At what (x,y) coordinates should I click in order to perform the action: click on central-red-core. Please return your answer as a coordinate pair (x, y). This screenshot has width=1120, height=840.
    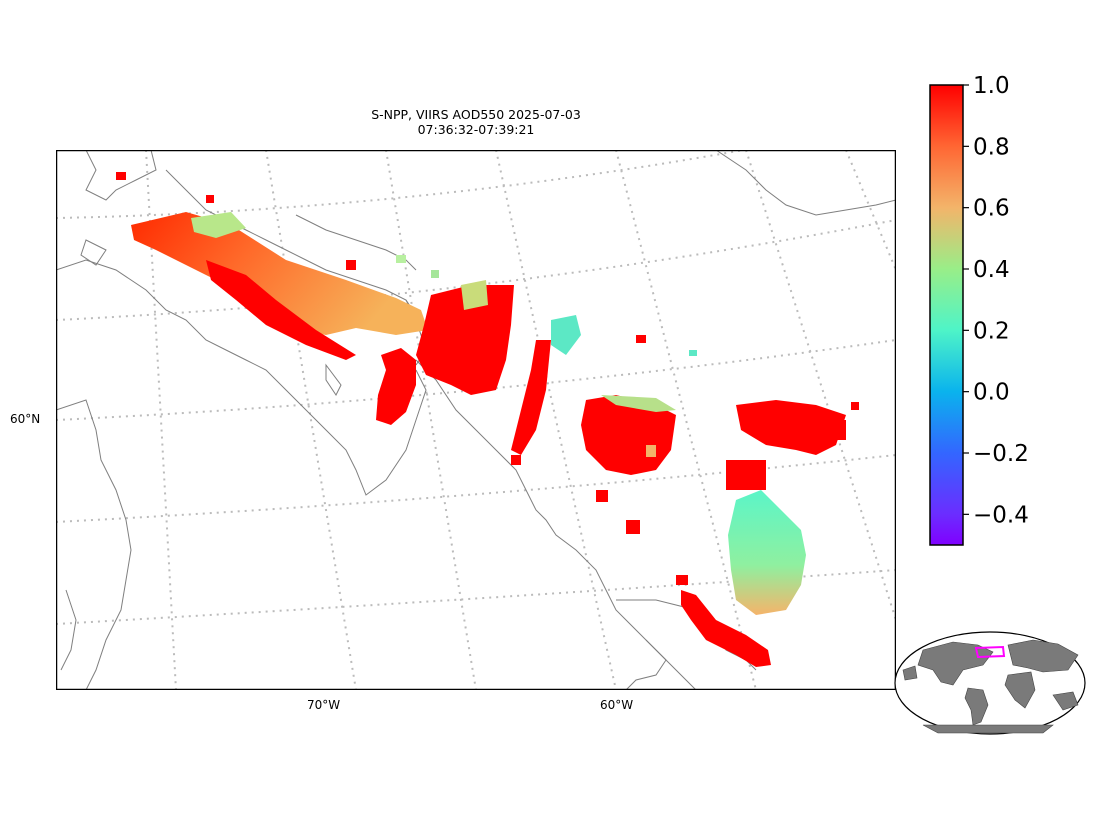
    Looking at the image, I should click on (465, 340).